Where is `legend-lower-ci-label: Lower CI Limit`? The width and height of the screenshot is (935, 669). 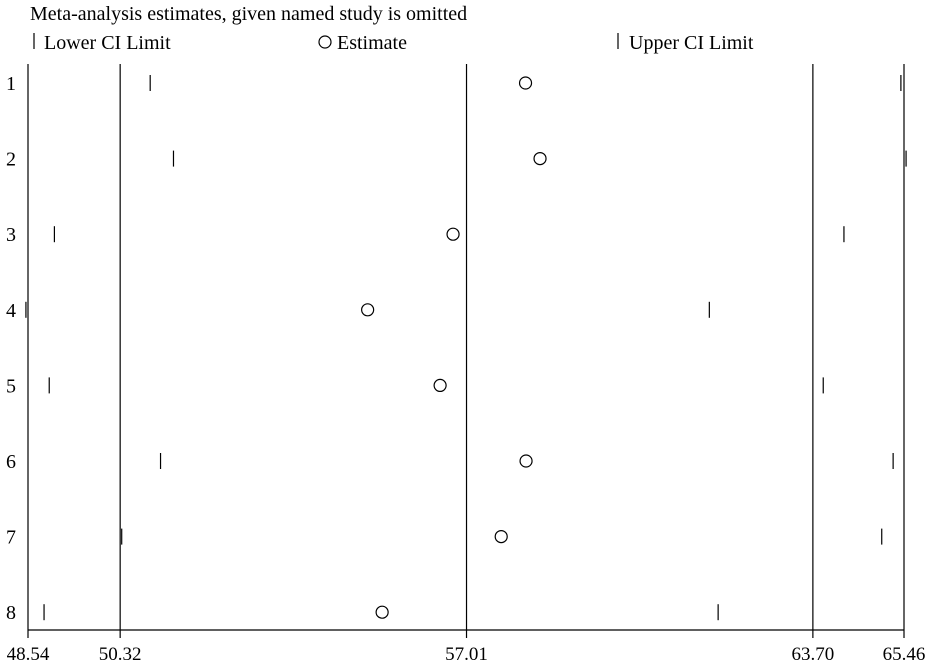 legend-lower-ci-label: Lower CI Limit is located at coordinates (107, 43).